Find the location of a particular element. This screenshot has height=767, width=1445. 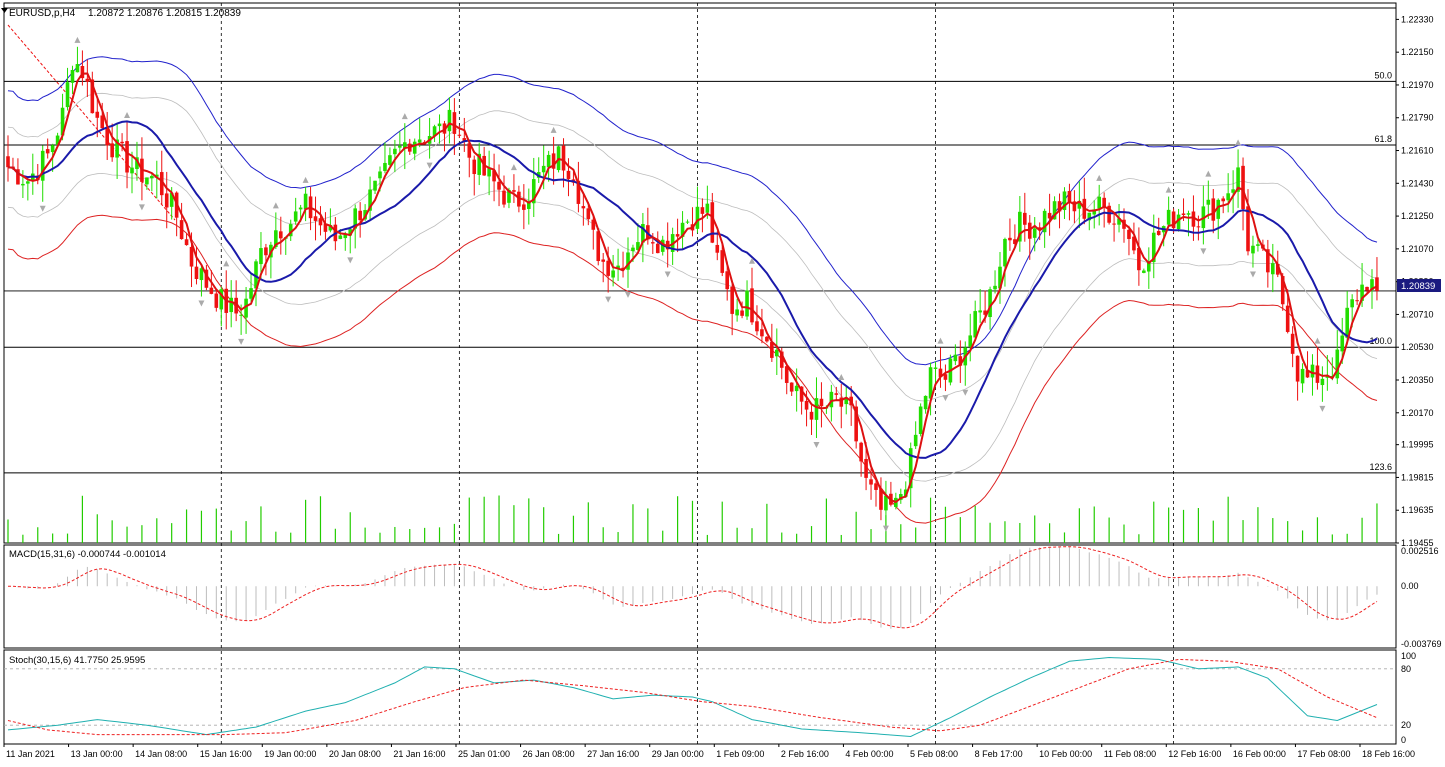

stoch-header-label: Stoch(30,15,6) 41.7750 25.9595 is located at coordinates (77, 660).